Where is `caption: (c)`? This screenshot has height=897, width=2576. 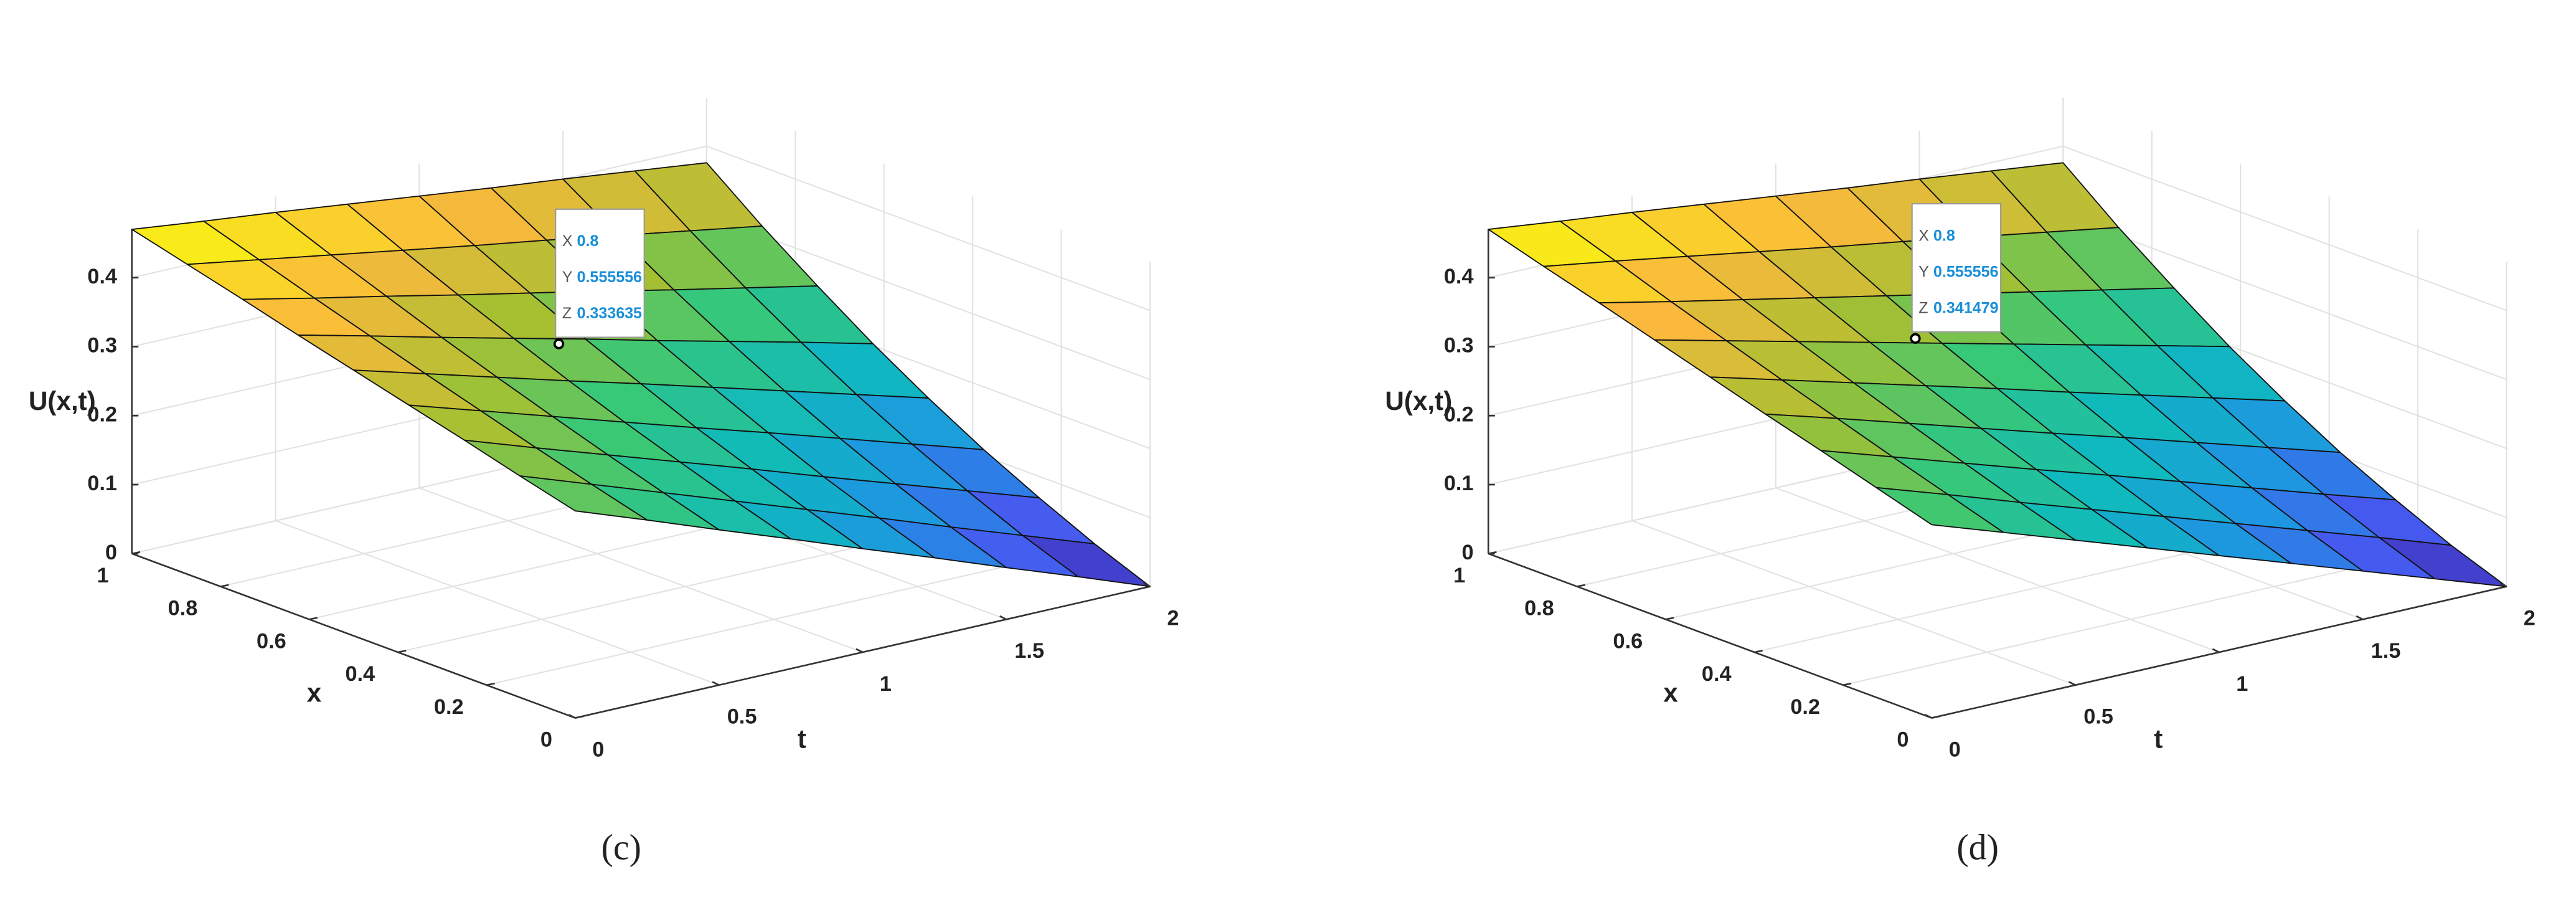 caption: (c) is located at coordinates (621, 847).